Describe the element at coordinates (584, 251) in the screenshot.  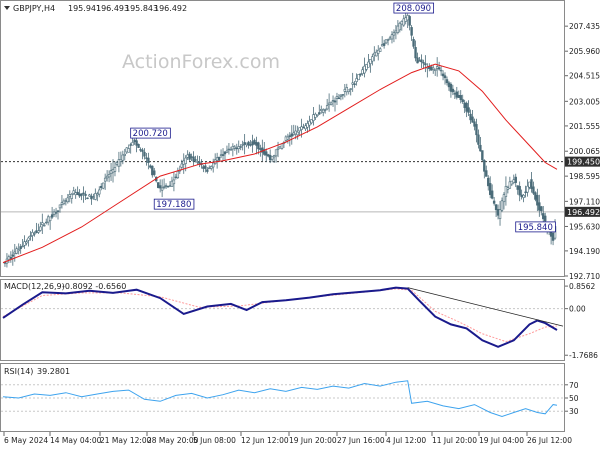
I see `price-y-tick-label: 194.190` at that location.